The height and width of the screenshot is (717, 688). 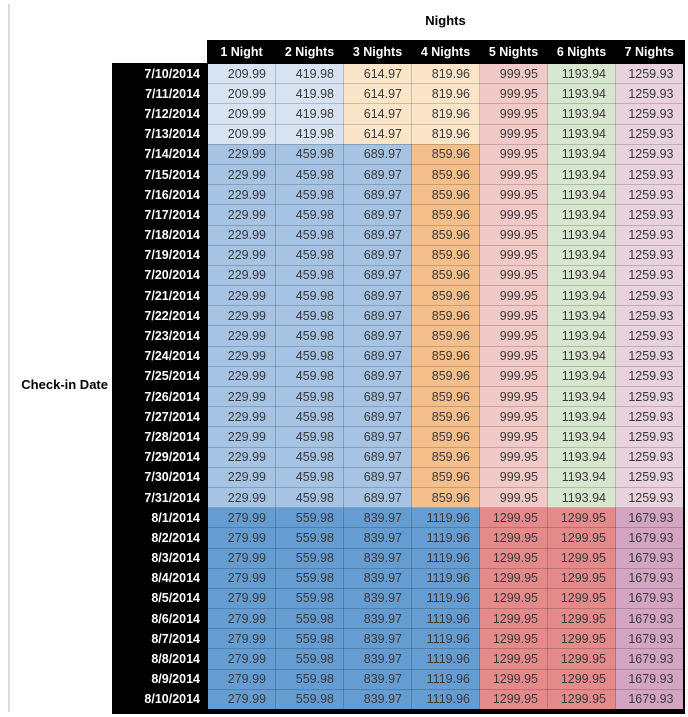 I want to click on price-cell: 614.97, so click(x=377, y=94).